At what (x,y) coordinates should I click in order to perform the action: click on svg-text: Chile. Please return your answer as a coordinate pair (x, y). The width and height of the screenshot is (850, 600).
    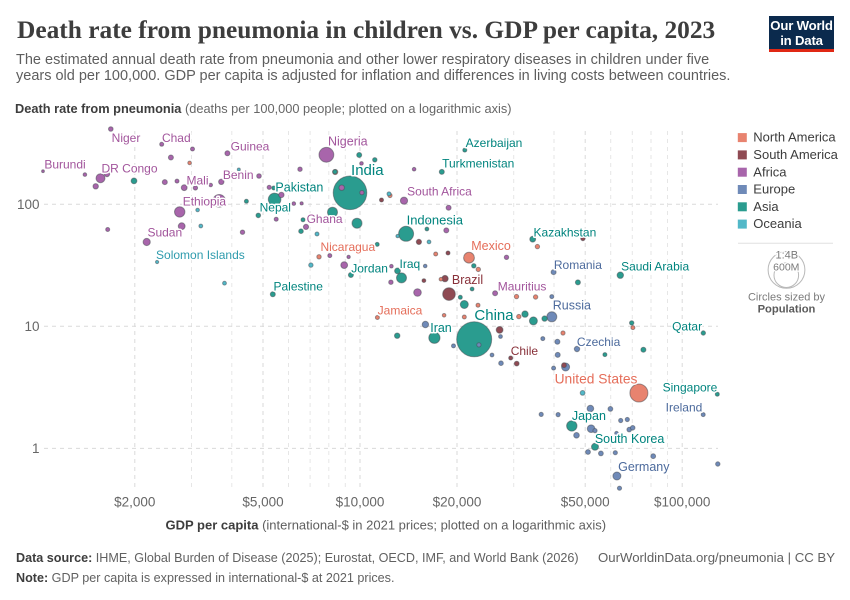
    Looking at the image, I should click on (525, 351).